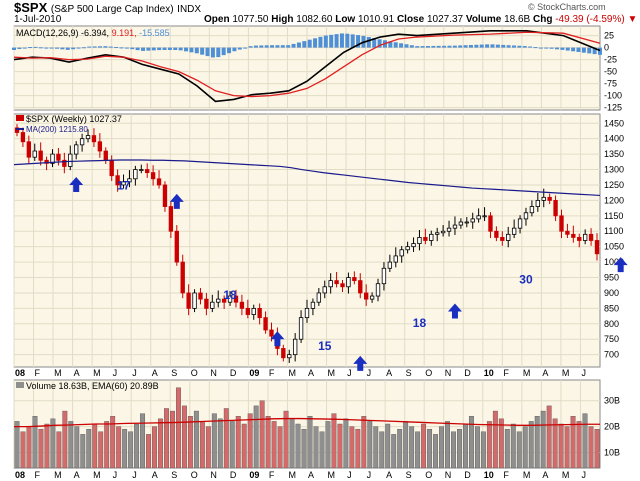 The width and height of the screenshot is (640, 481). Describe the element at coordinates (409, 373) in the screenshot. I see `x-tick-label-price: S` at that location.